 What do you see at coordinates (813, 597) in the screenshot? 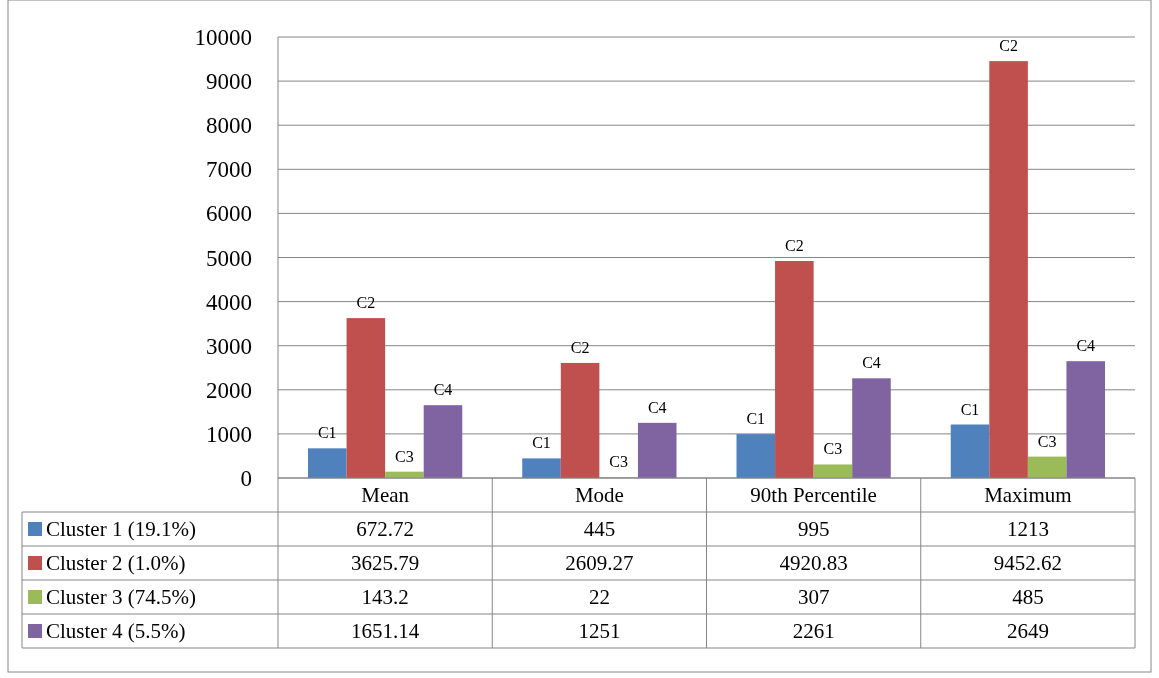
I see `data-label: 307` at bounding box center [813, 597].